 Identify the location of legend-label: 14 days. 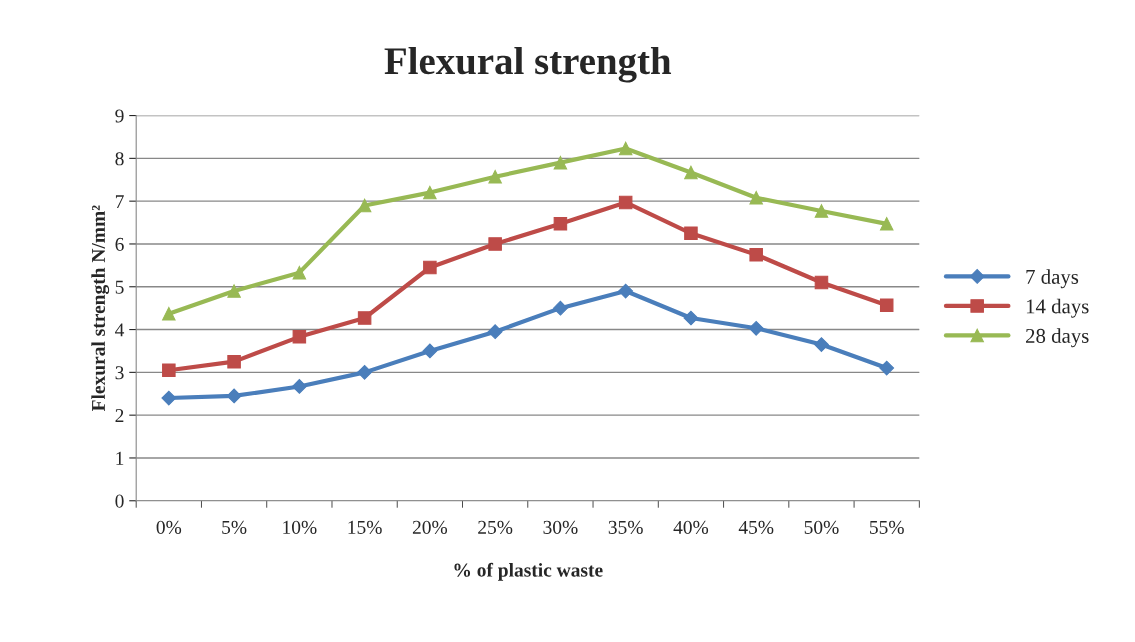
(1057, 308).